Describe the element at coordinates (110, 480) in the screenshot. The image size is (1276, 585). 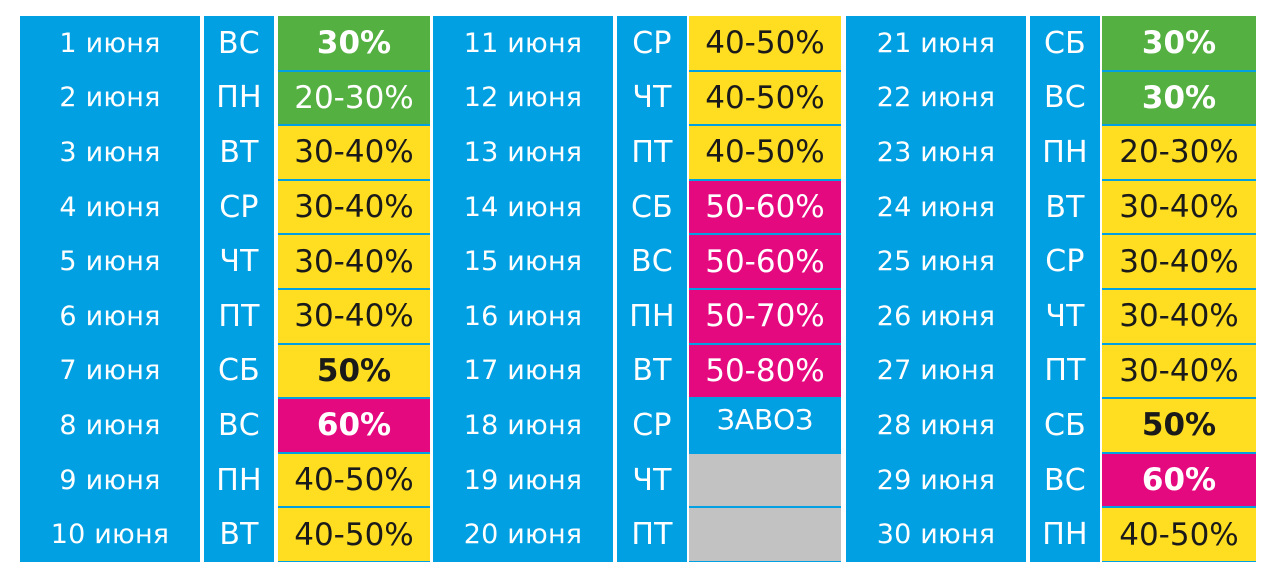
I see `date-label: 9 июня` at that location.